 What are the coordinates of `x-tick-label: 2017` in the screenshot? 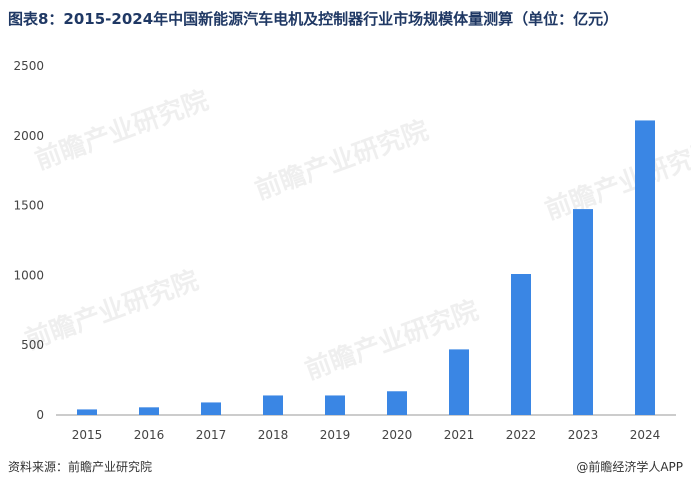 It's located at (211, 435).